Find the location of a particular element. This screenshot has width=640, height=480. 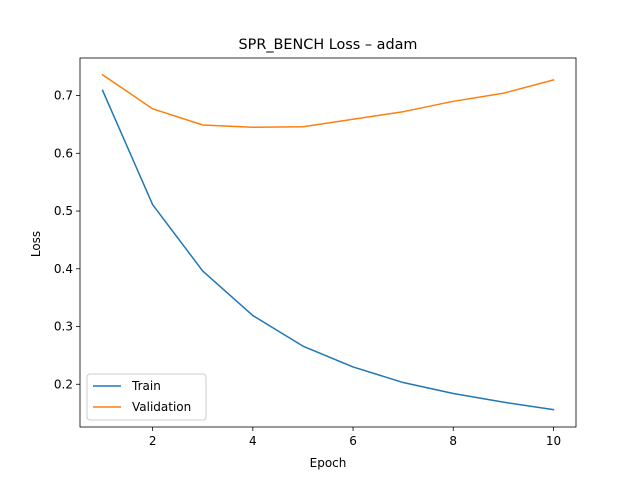

x-tick-label: 4 is located at coordinates (253, 441).